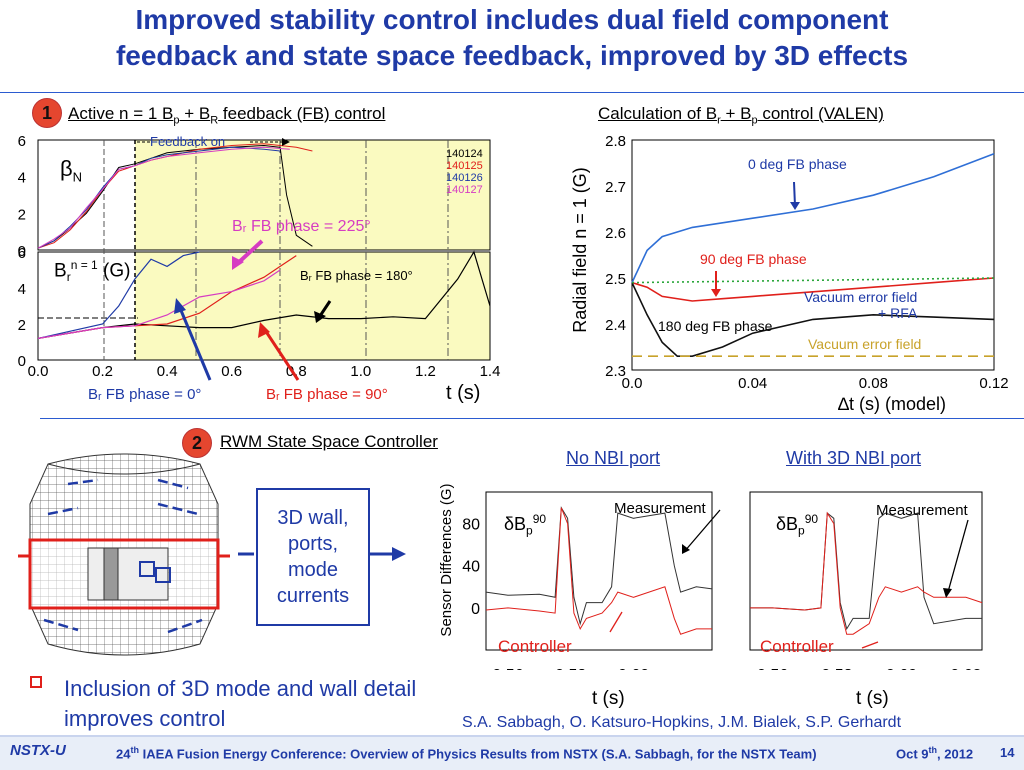 The image size is (1024, 770). I want to click on section2-title: RWM State Space Controller, so click(329, 441).